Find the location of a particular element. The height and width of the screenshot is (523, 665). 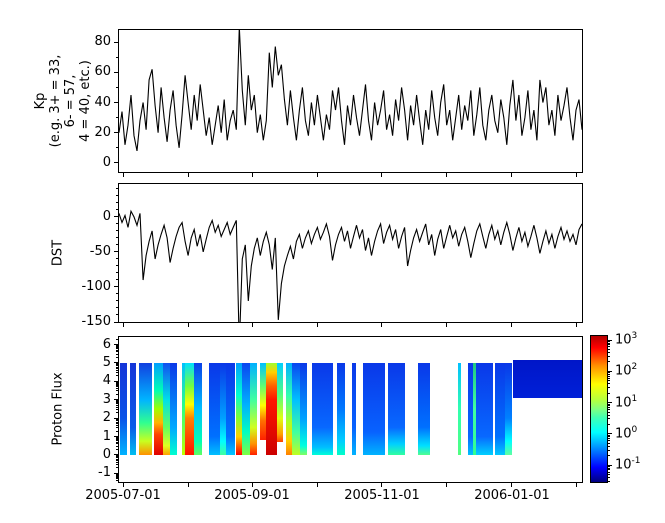

x-tick-label: 2005-11-01 is located at coordinates (382, 495).